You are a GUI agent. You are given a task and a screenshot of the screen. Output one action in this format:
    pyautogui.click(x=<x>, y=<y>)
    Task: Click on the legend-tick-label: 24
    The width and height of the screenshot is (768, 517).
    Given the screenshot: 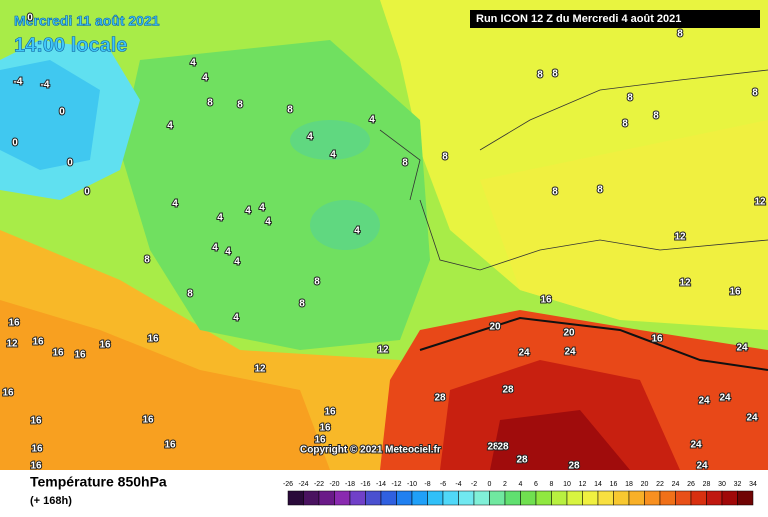 What is the action you would take?
    pyautogui.click(x=676, y=484)
    